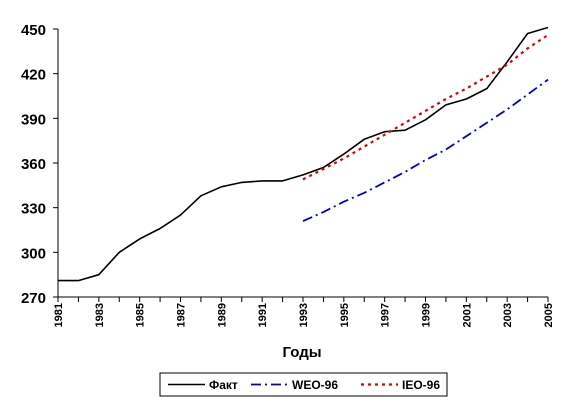  I want to click on legend-box, so click(303, 384).